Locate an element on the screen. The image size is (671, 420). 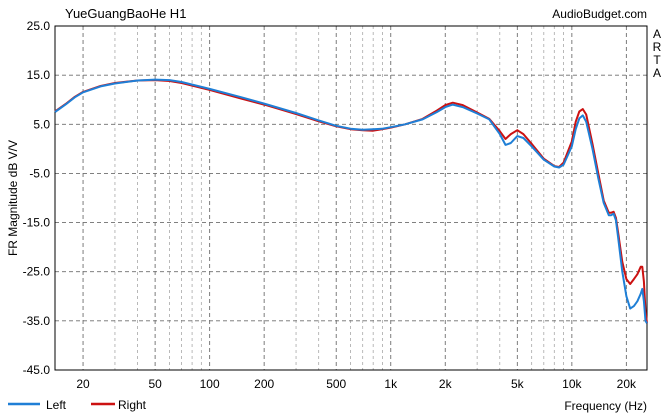
side-letter: T is located at coordinates (657, 60).